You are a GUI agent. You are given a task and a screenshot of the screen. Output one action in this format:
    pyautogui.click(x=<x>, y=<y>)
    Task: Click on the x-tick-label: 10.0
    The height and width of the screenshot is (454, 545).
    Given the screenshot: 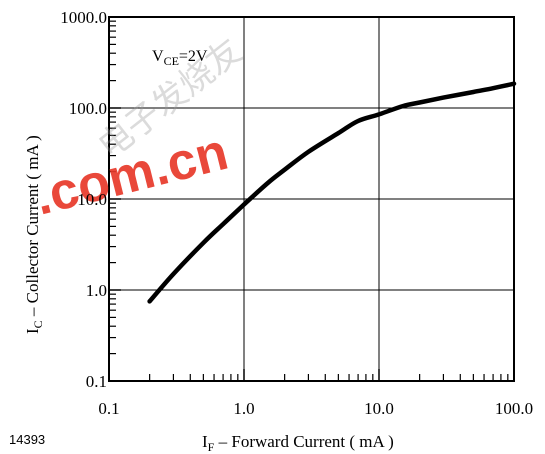 What is the action you would take?
    pyautogui.click(x=379, y=408)
    